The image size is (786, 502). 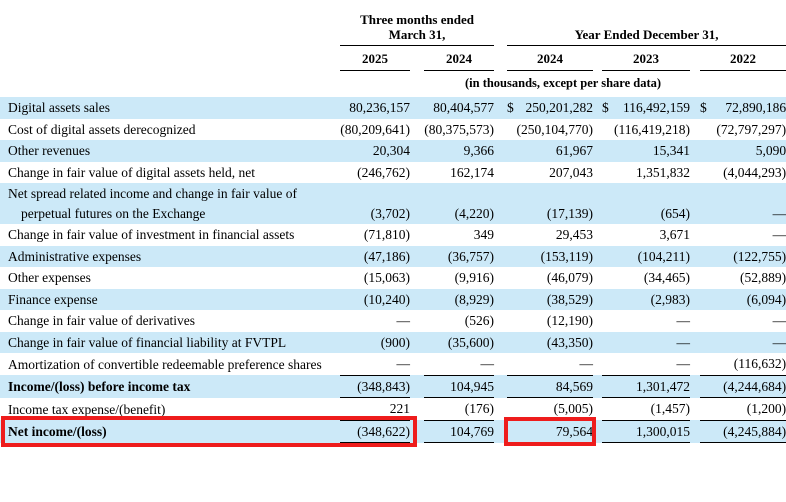 What do you see at coordinates (570, 320) in the screenshot?
I see `cell-value: (12,190)` at bounding box center [570, 320].